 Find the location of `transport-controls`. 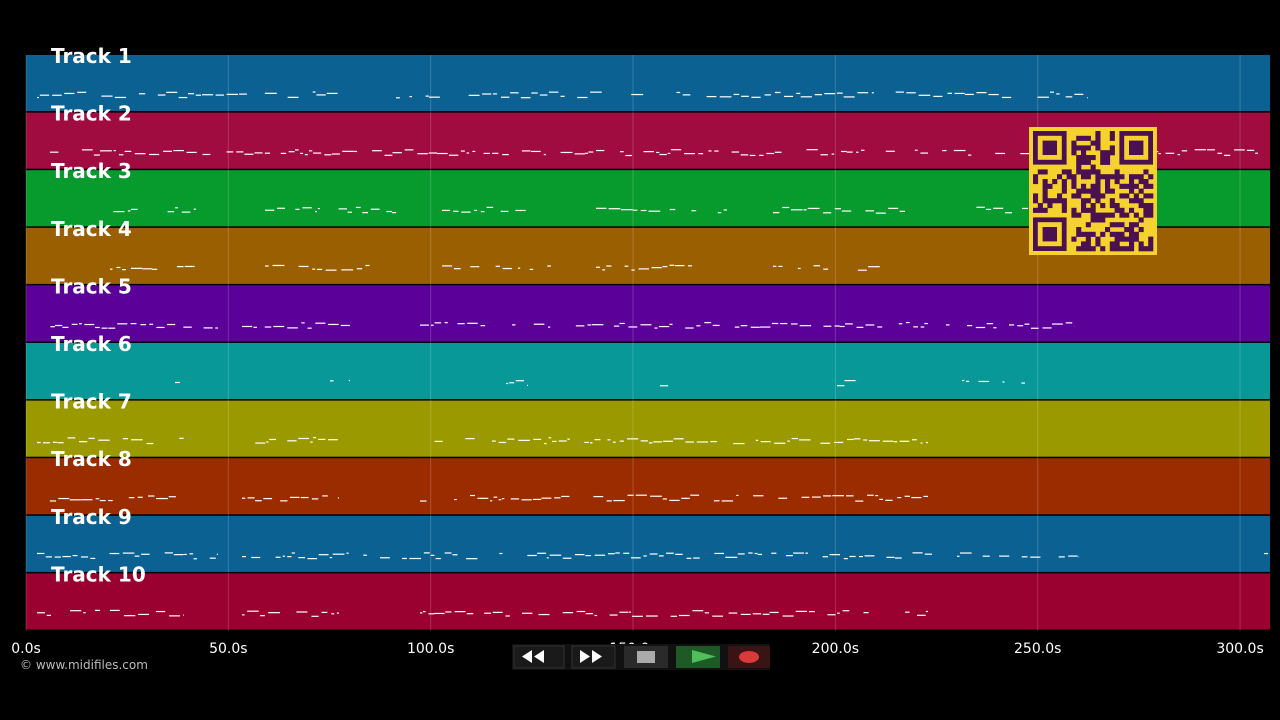

transport-controls is located at coordinates (641, 657).